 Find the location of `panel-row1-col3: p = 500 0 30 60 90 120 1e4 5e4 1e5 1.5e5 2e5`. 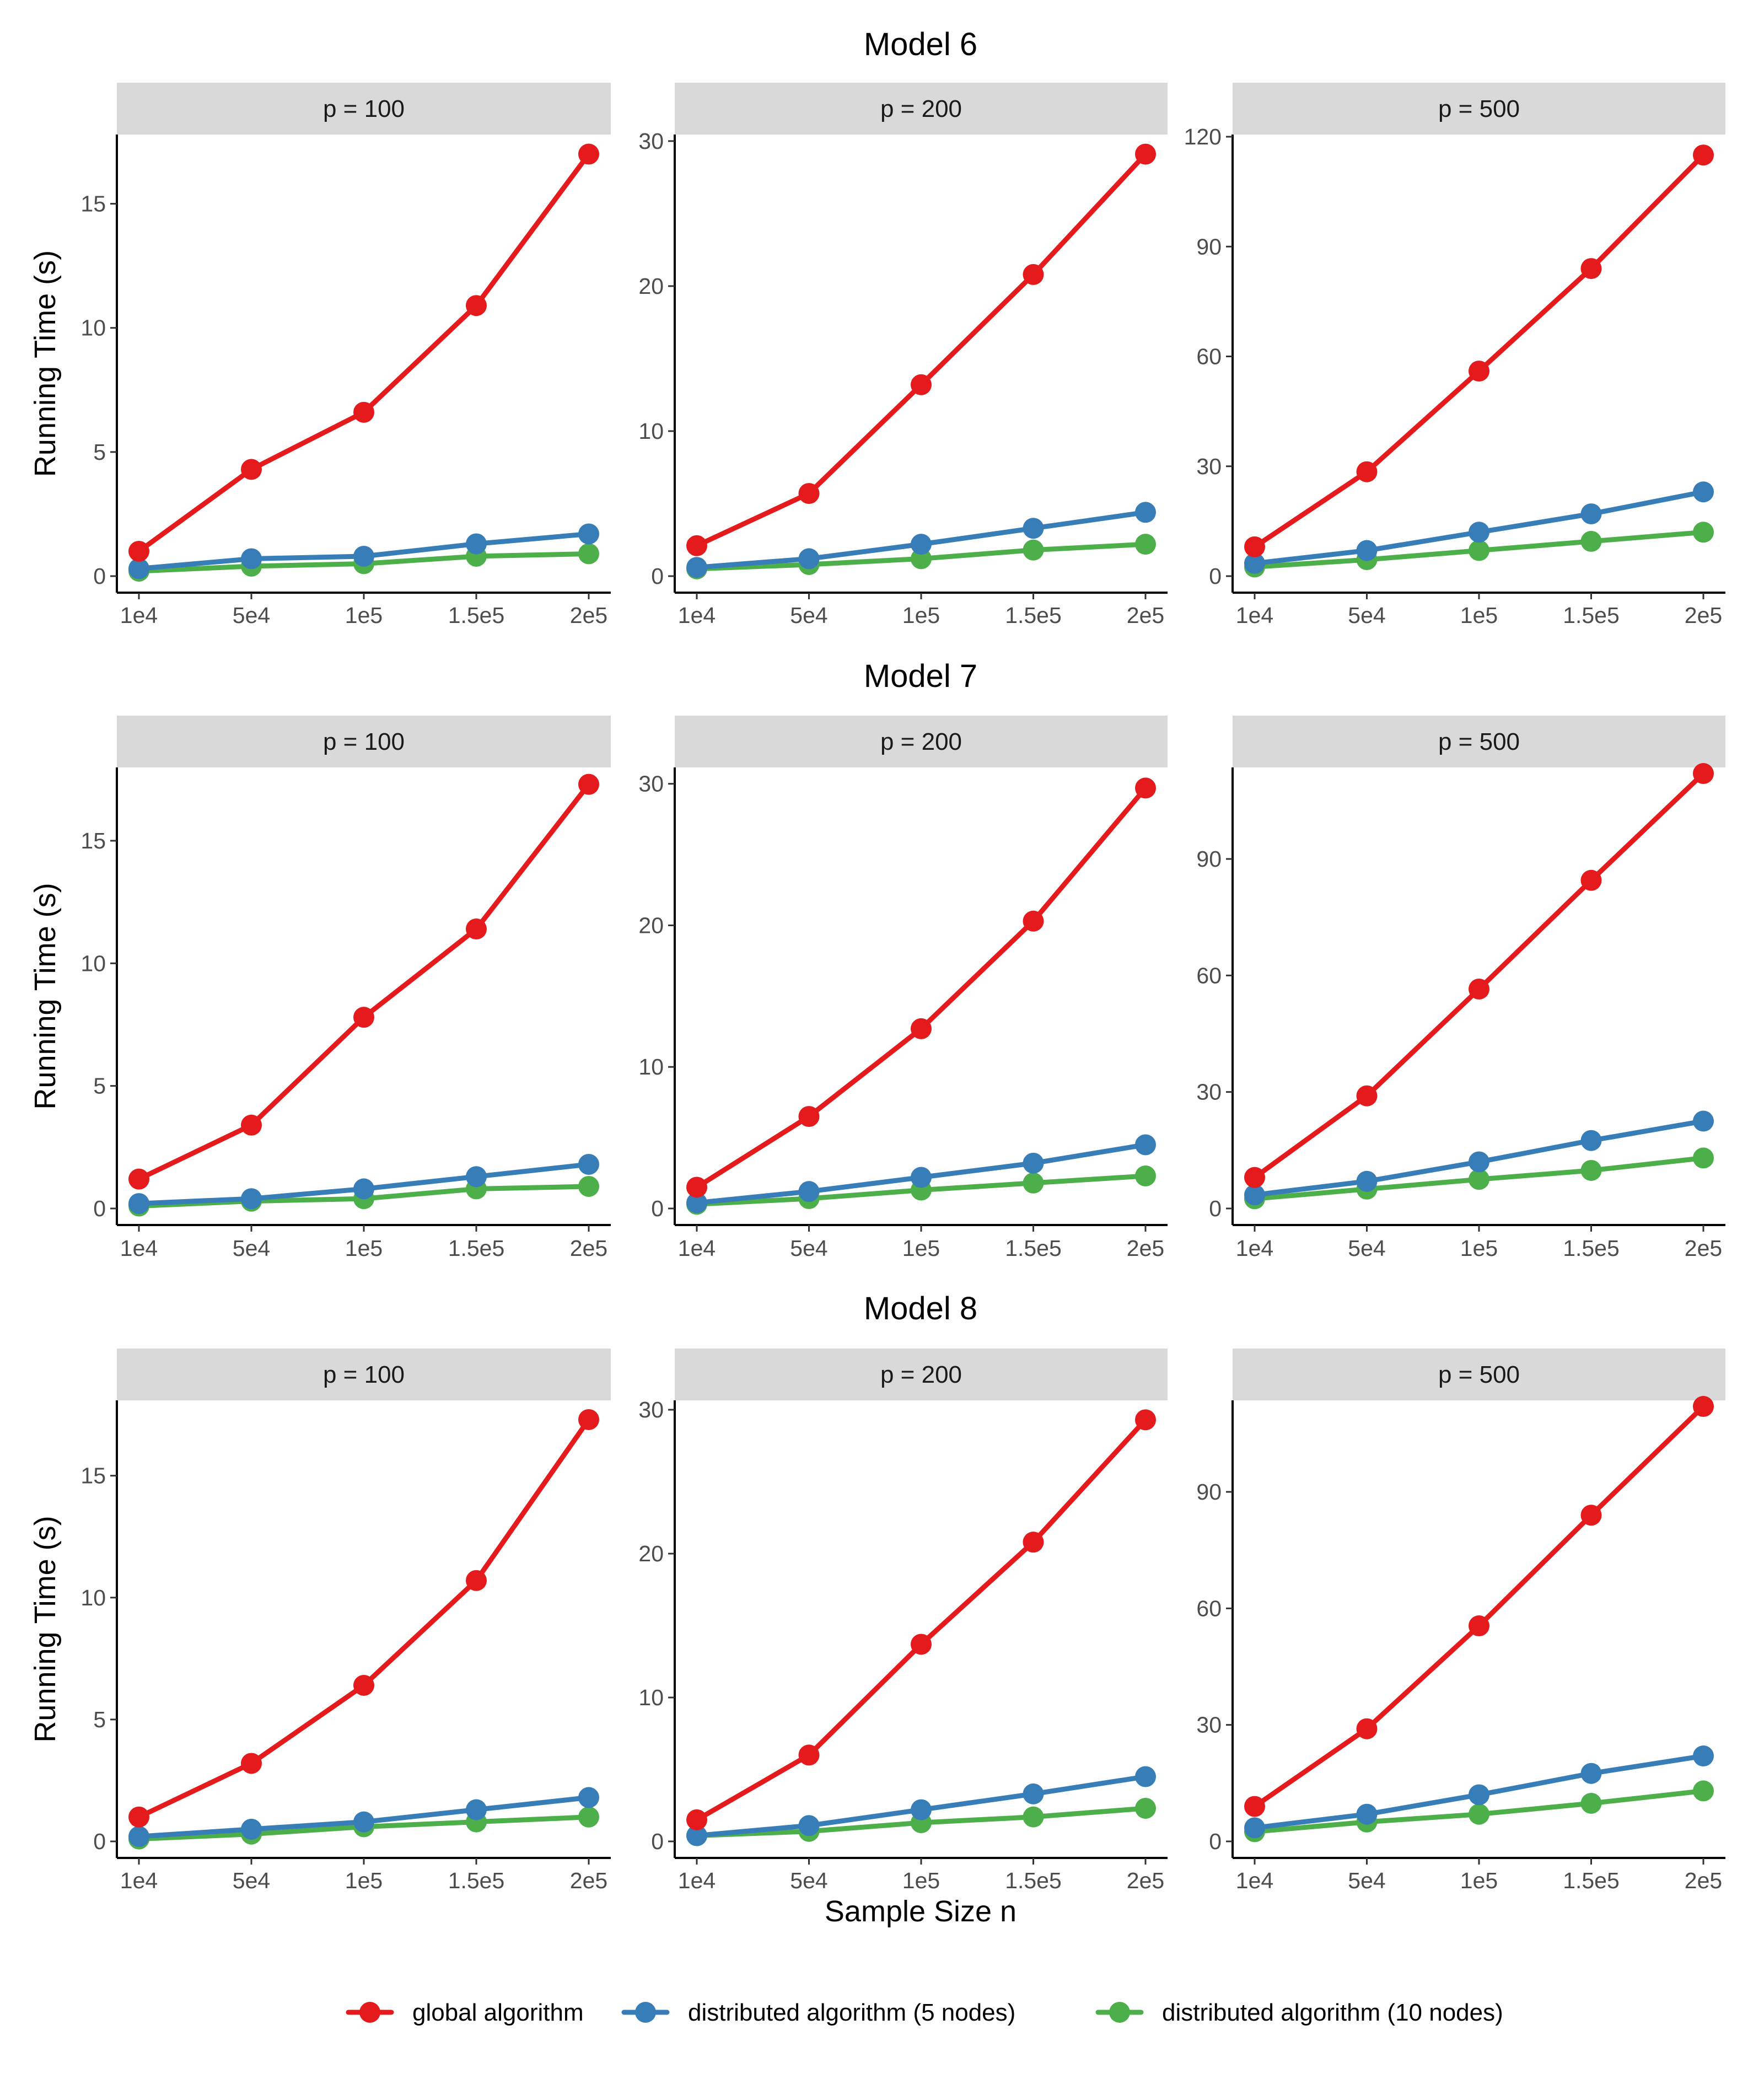

panel-row1-col3: p = 500 0 30 60 90 120 1e4 5e4 1e5 1.5e5 2e5 is located at coordinates (1455, 355).